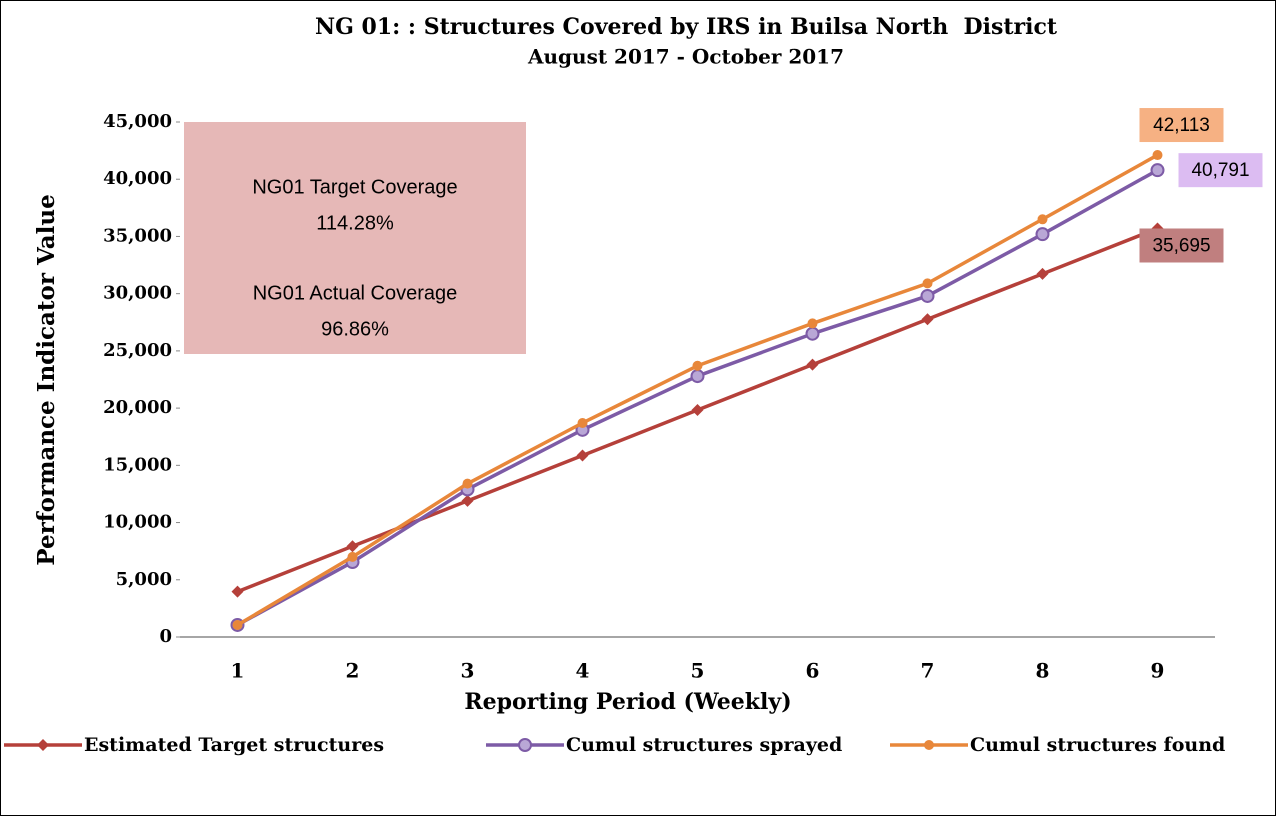  Describe the element at coordinates (46, 379) in the screenshot. I see `y-axis-title: Performance Indicator Value` at that location.